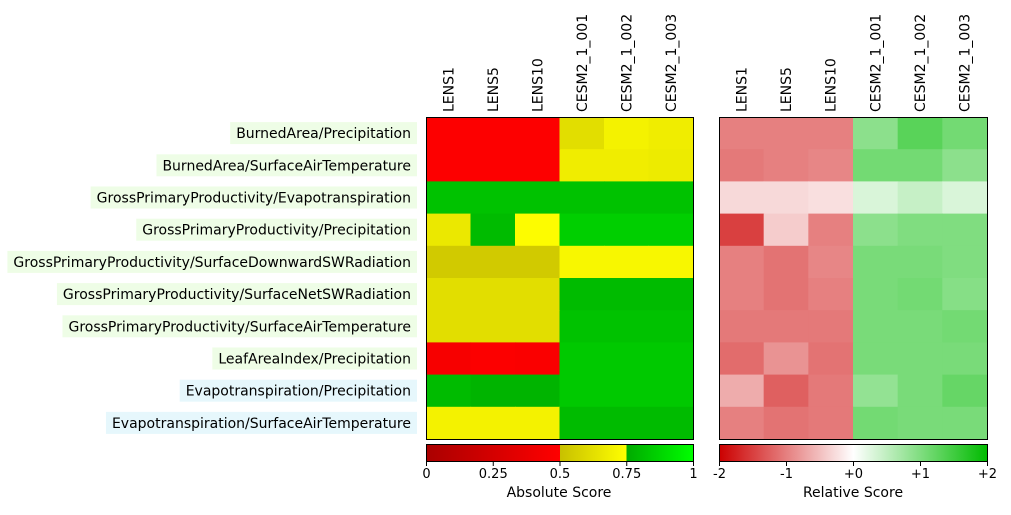  Describe the element at coordinates (719, 474) in the screenshot. I see `relative-tick-label: -2` at that location.